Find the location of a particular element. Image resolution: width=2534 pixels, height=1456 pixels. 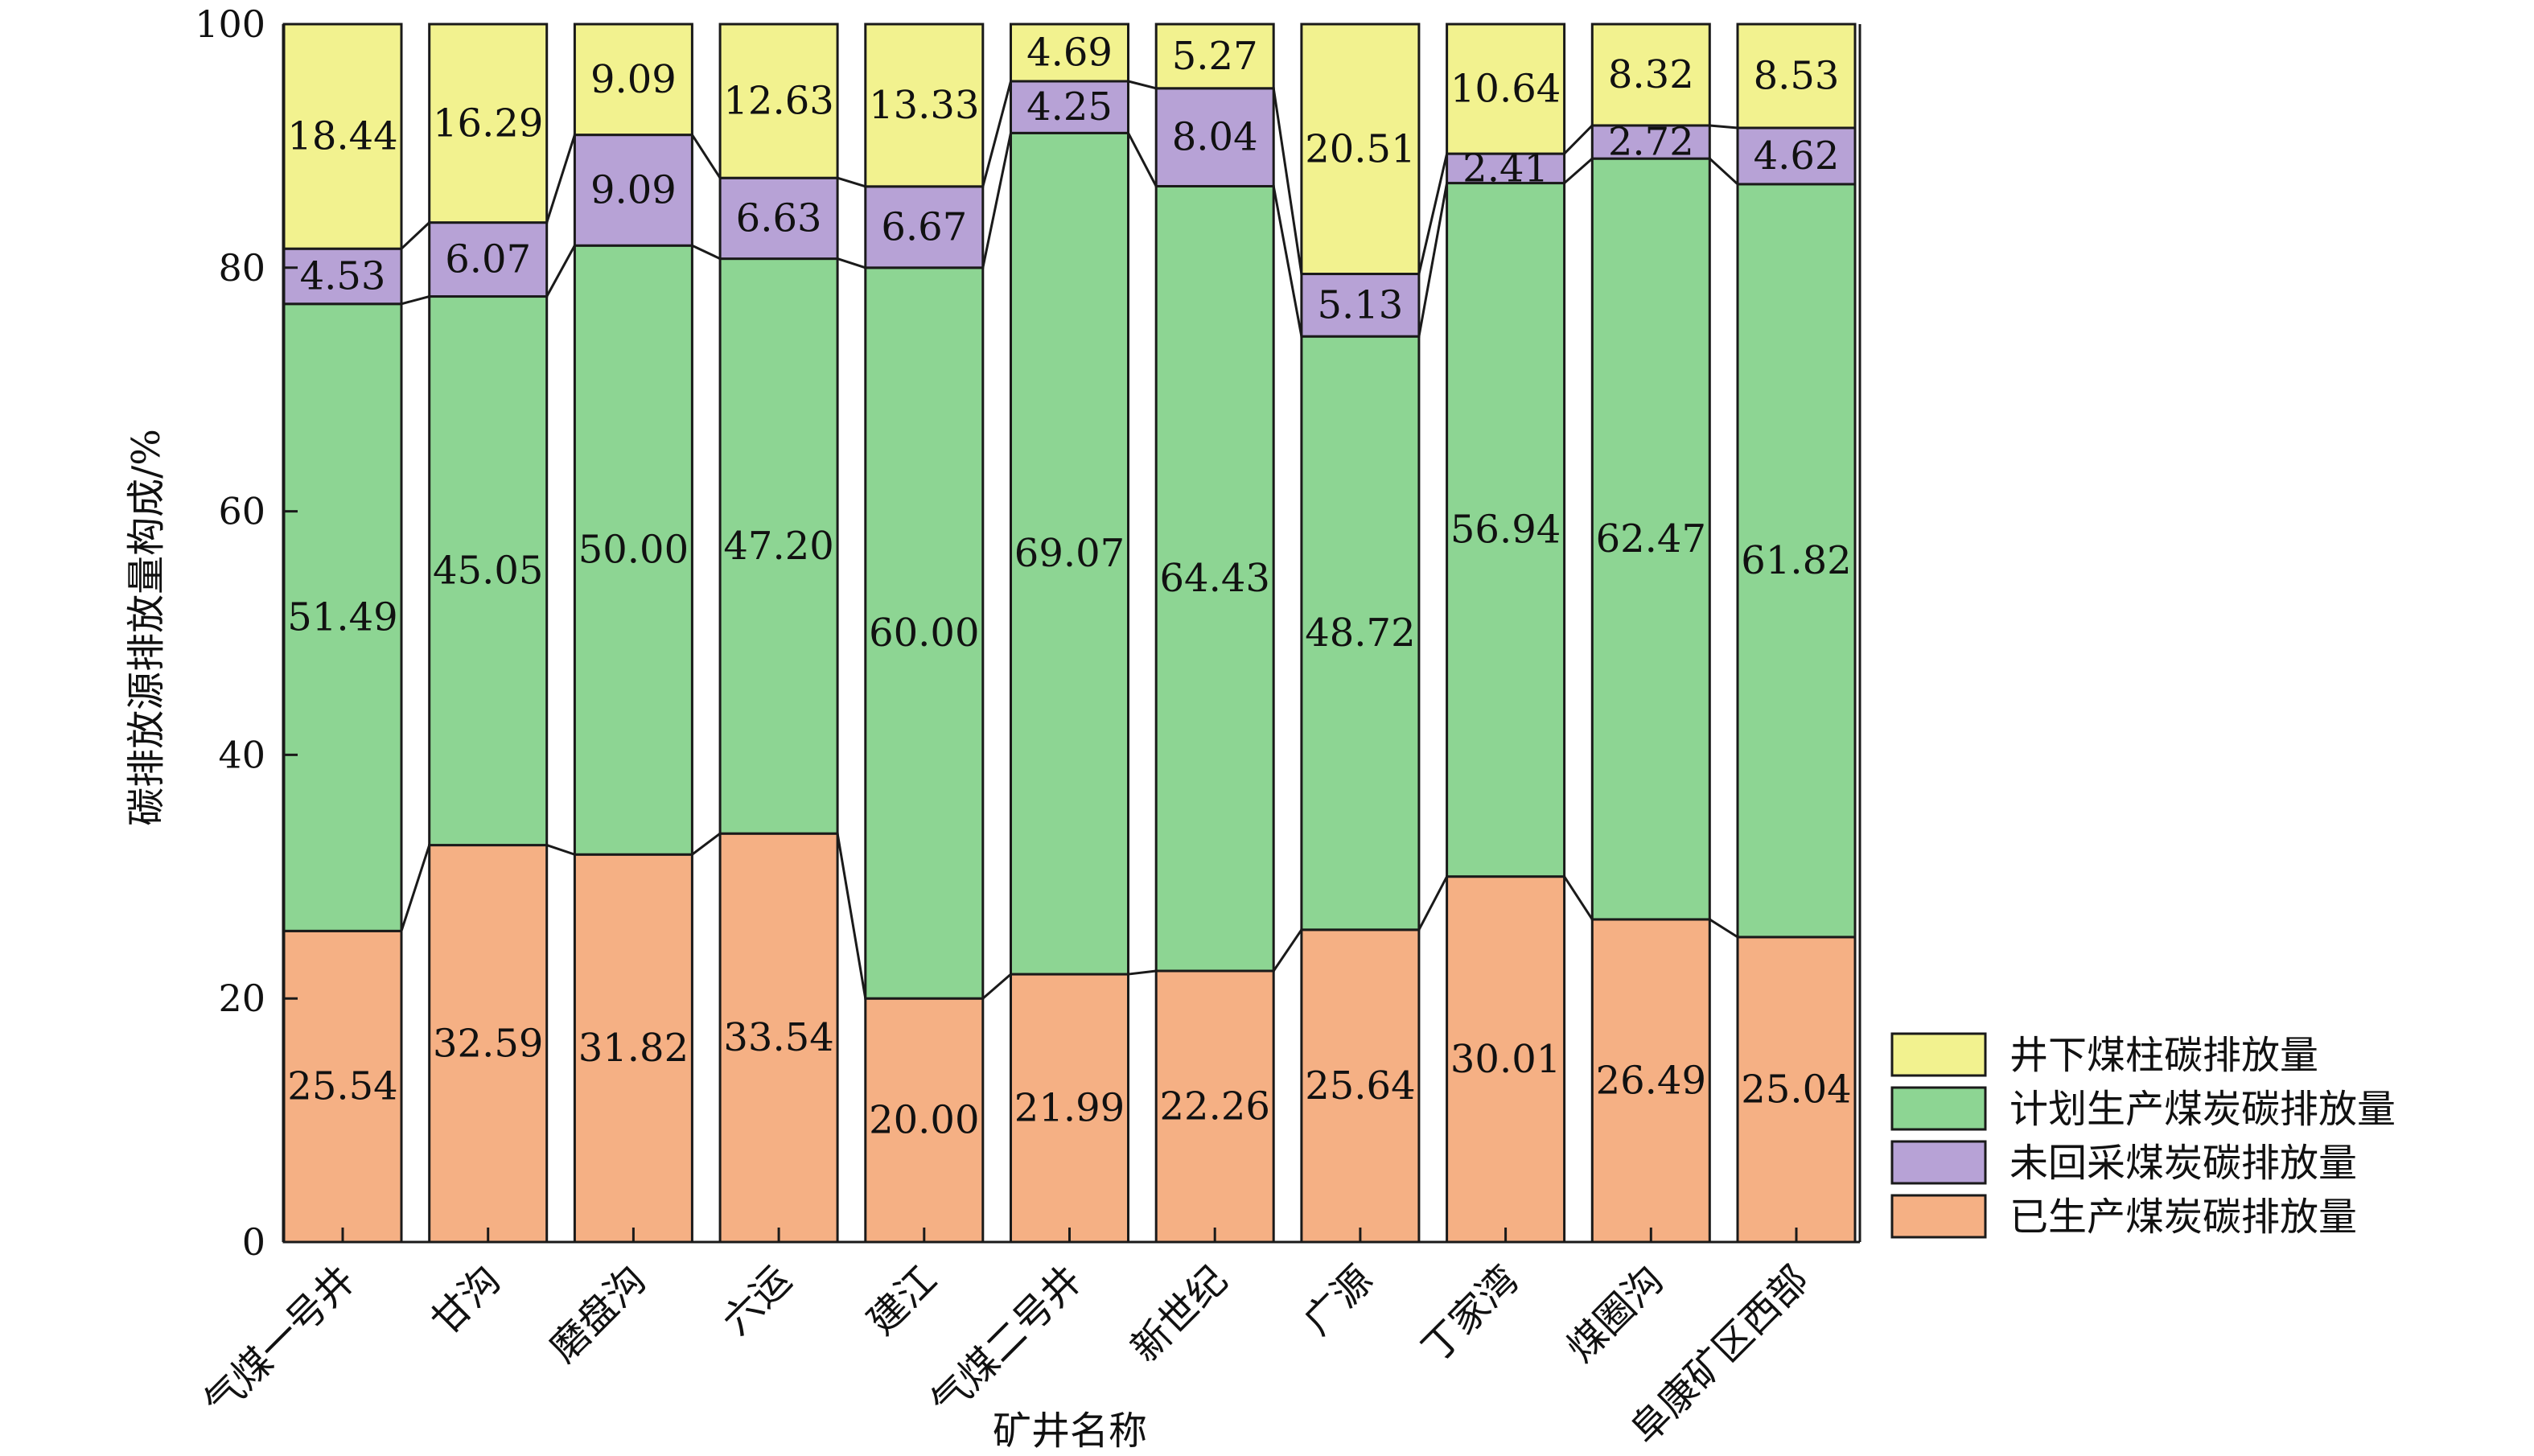

data-label: 6.67 is located at coordinates (924, 226).